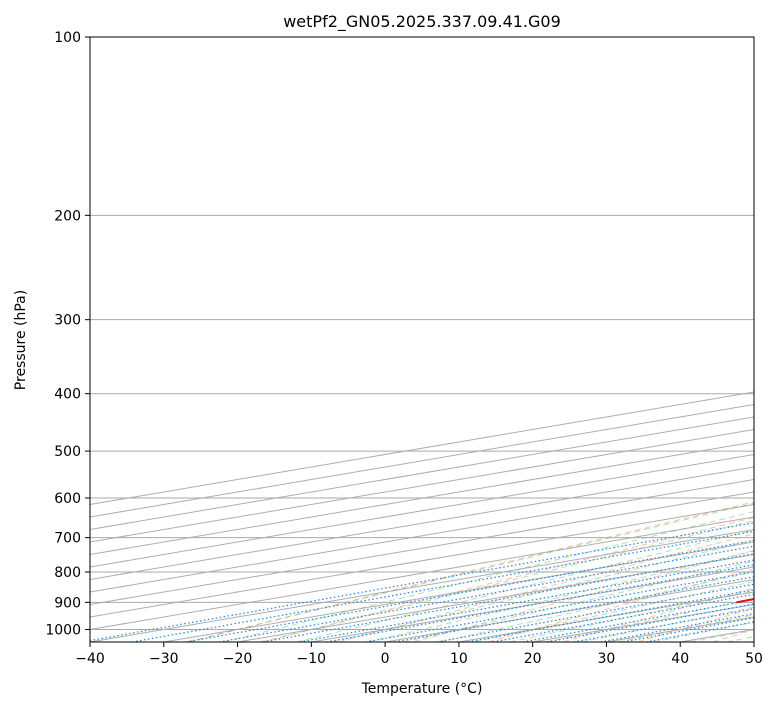 This screenshot has width=775, height=708. What do you see at coordinates (533, 659) in the screenshot?
I see `x-tick-label: 20` at bounding box center [533, 659].